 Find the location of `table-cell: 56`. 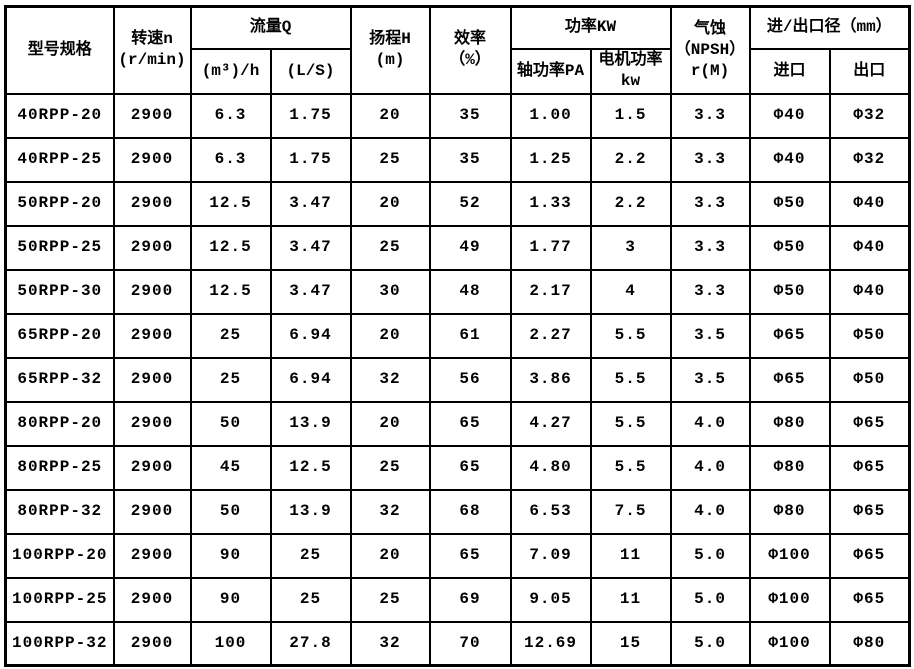

table-cell: 56 is located at coordinates (470, 379).